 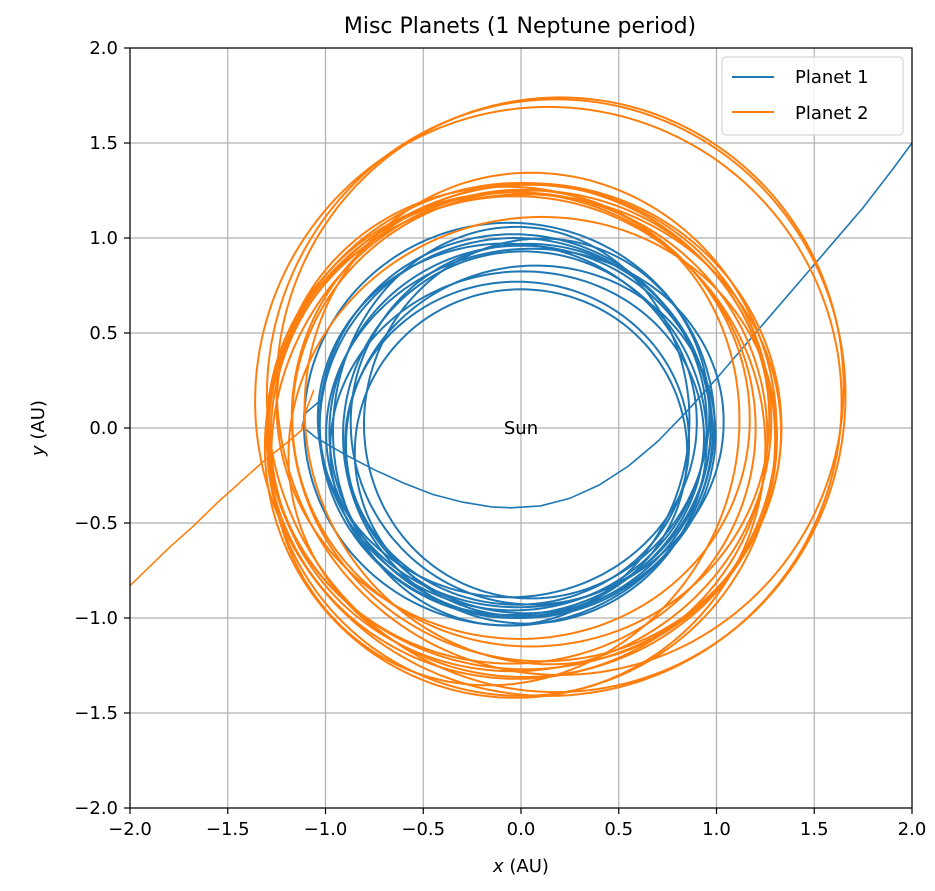 What do you see at coordinates (96, 618) in the screenshot?
I see `y-tick-label: −1.0` at bounding box center [96, 618].